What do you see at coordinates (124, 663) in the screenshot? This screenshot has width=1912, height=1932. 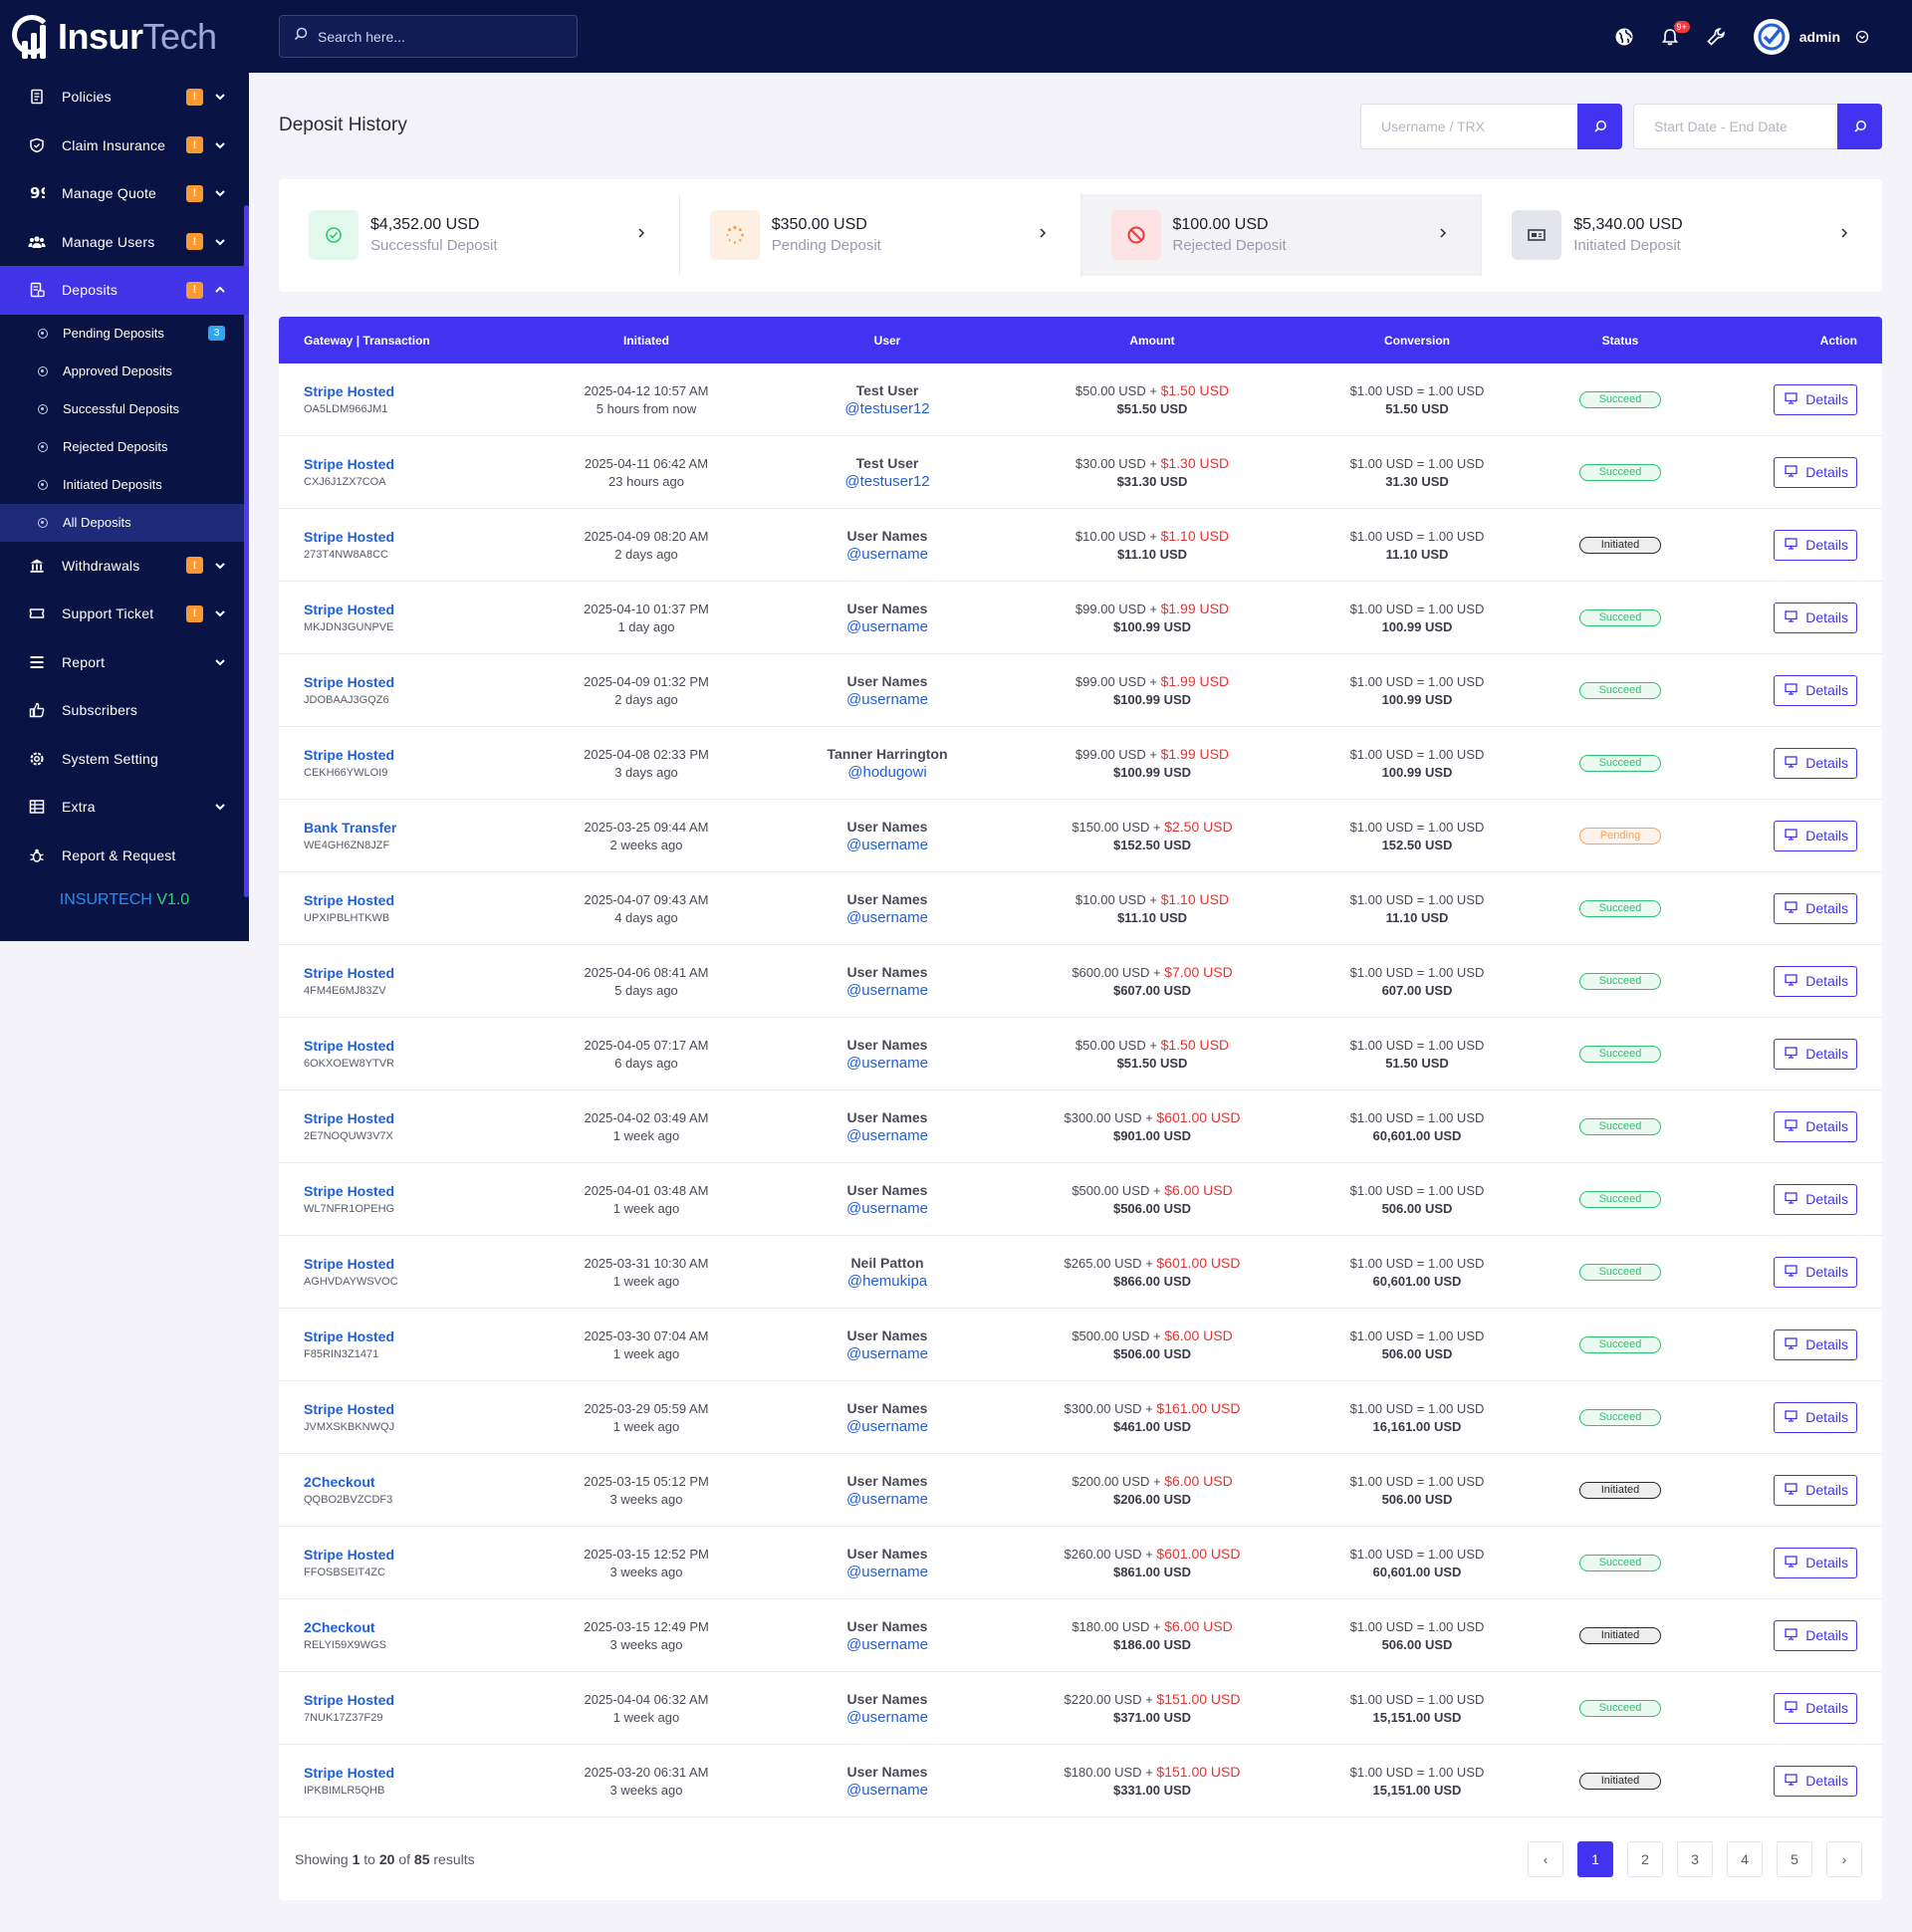 I see `sidebar-item-report: Report` at bounding box center [124, 663].